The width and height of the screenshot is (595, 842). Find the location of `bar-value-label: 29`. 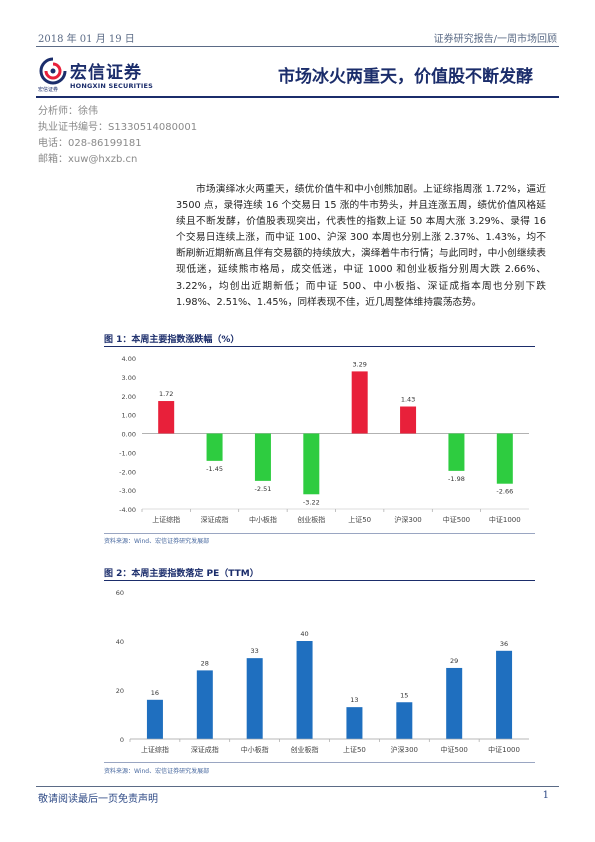

bar-value-label: 29 is located at coordinates (454, 661).